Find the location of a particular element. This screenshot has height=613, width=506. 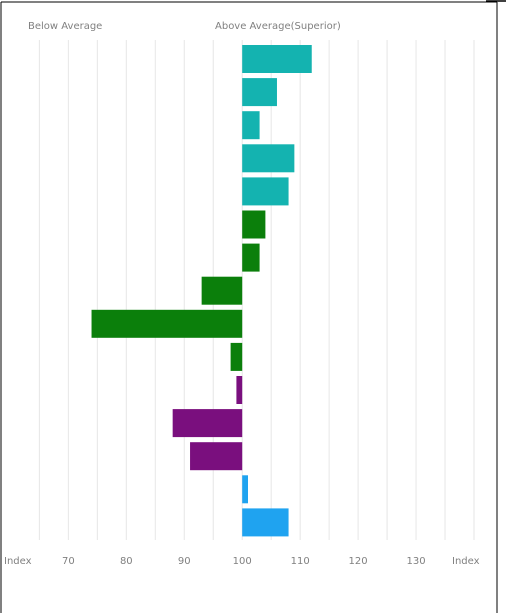

x-tick-label: 120 is located at coordinates (358, 561).